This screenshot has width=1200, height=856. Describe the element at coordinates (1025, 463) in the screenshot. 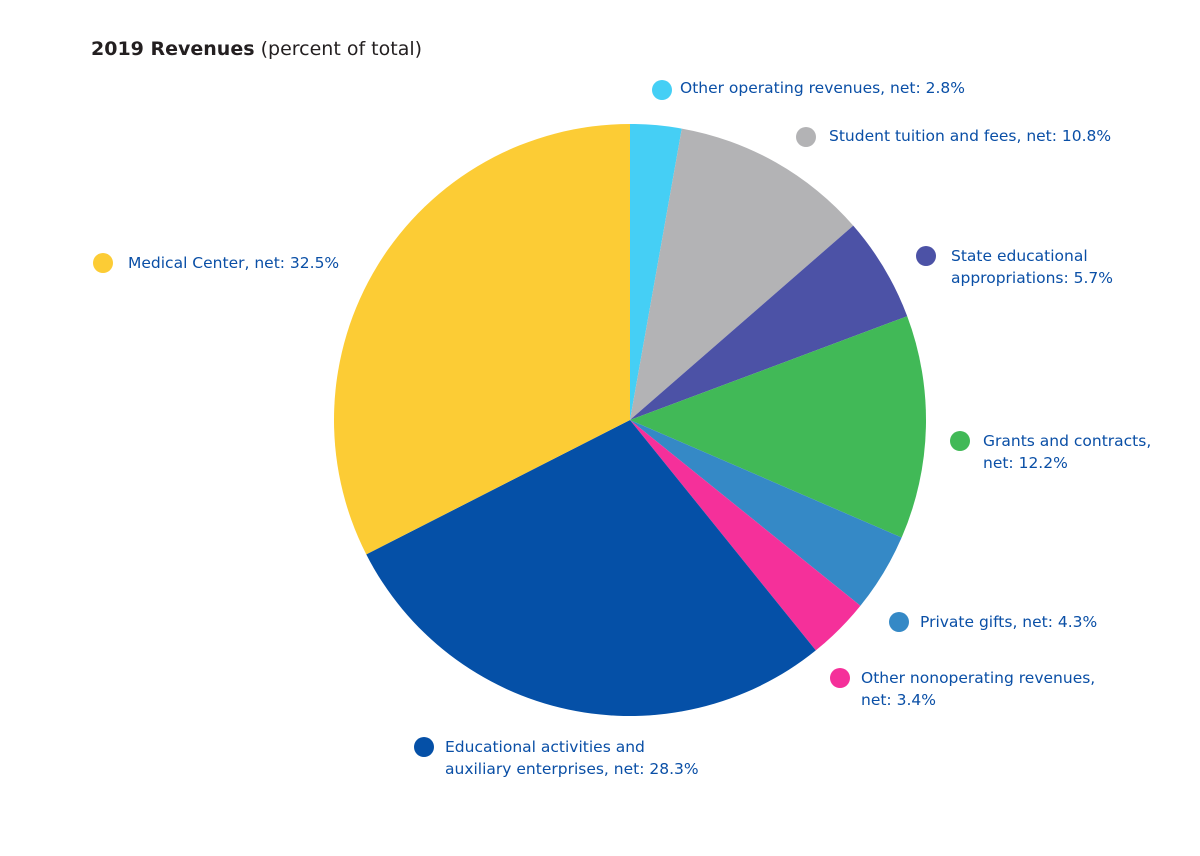

I see `slice-label-line: net: 12.2%` at that location.